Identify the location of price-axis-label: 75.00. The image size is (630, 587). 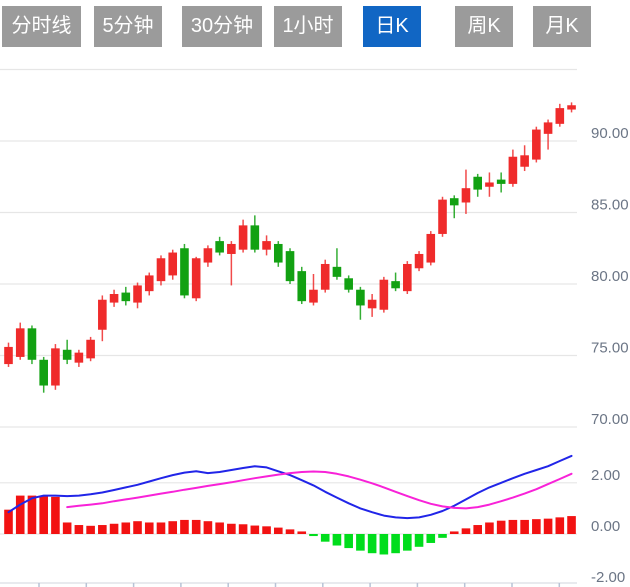
(610, 348).